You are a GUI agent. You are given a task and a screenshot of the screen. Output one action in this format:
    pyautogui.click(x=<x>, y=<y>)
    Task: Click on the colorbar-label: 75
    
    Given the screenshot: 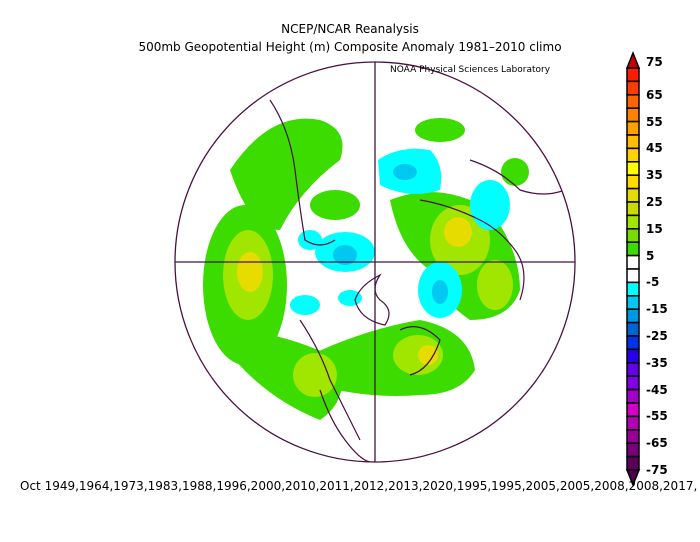 What is the action you would take?
    pyautogui.click(x=654, y=62)
    